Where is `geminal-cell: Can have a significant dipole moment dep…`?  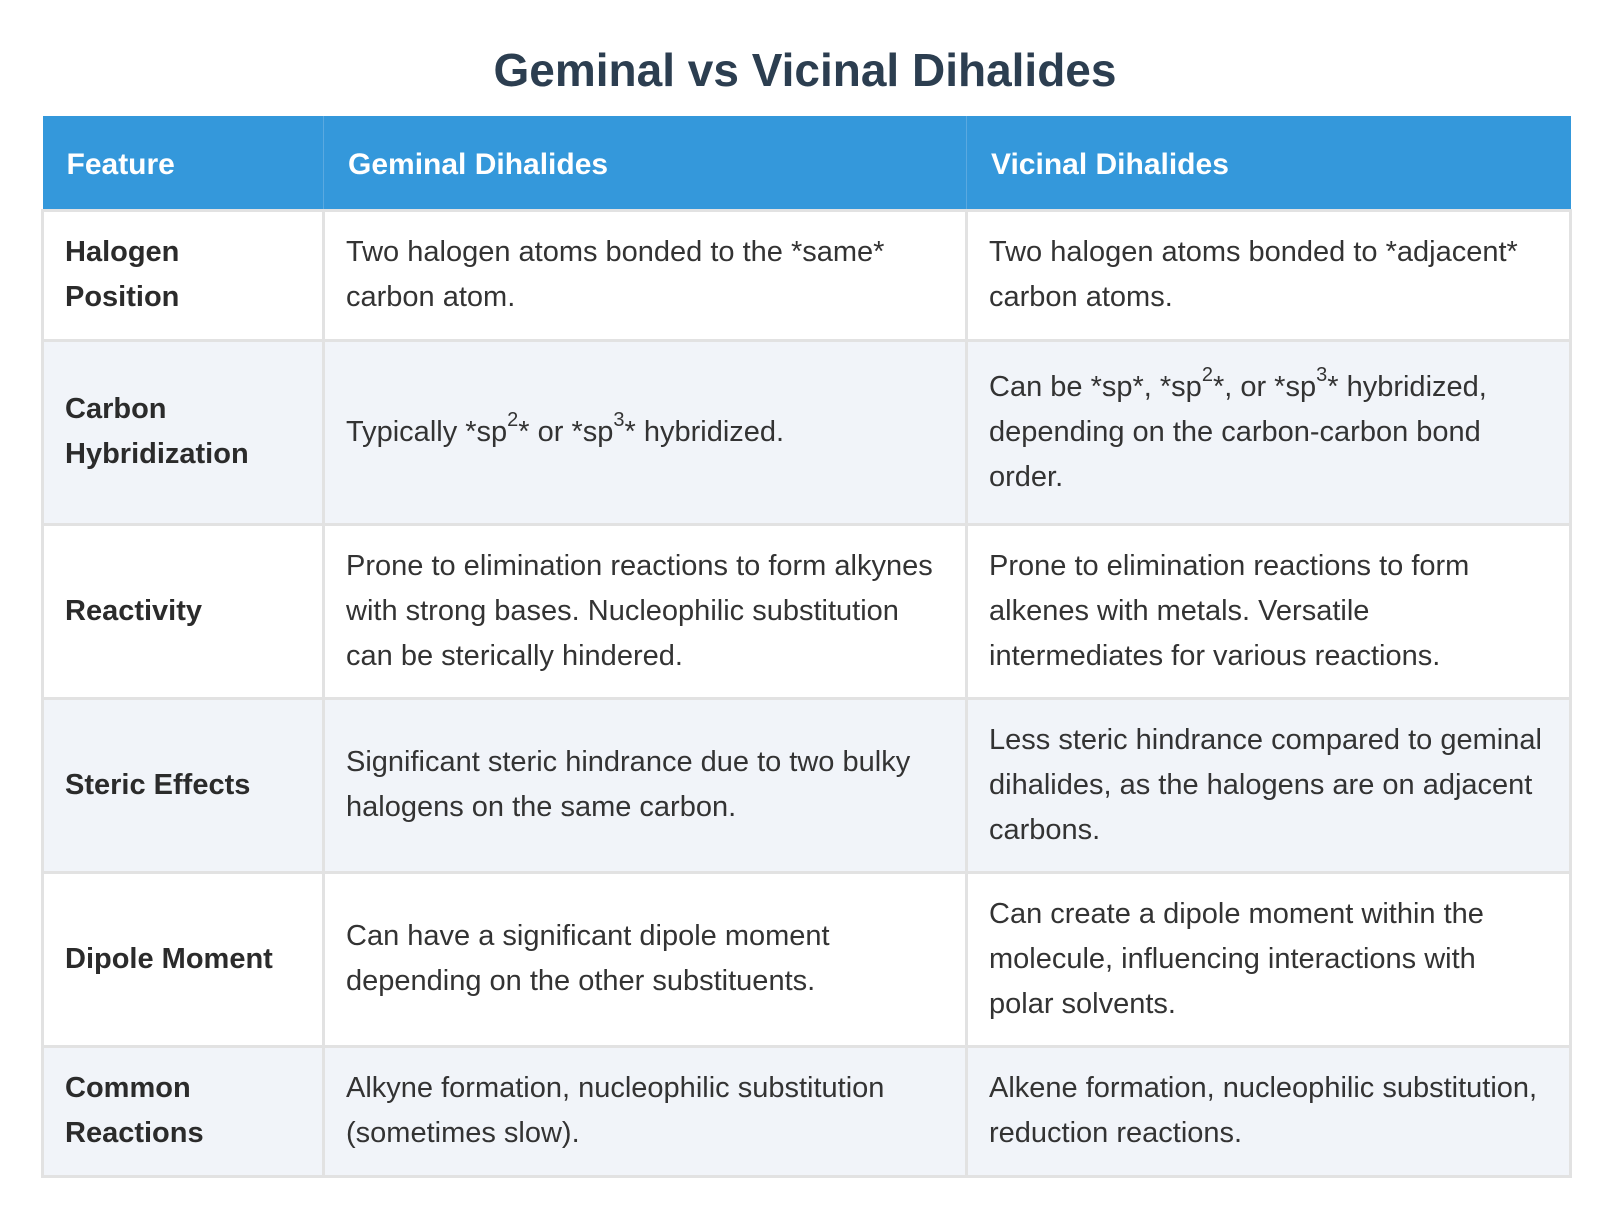
geminal-cell: Can have a significant dipole moment dep… is located at coordinates (645, 959).